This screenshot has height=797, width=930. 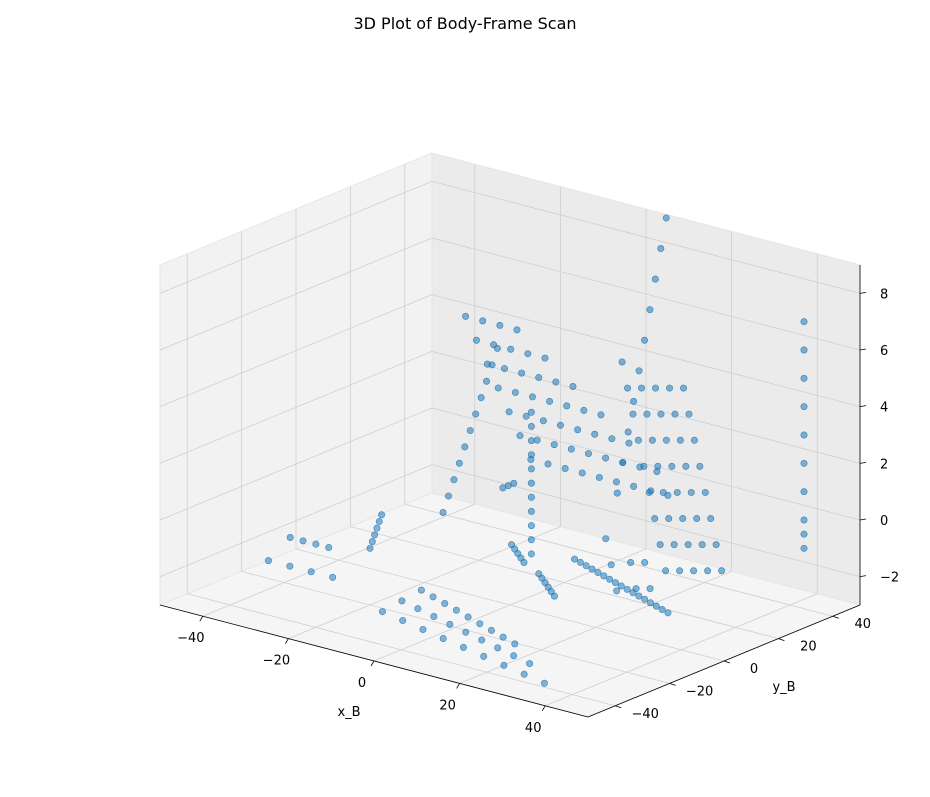 I want to click on z-tick-label: 0, so click(x=884, y=521).